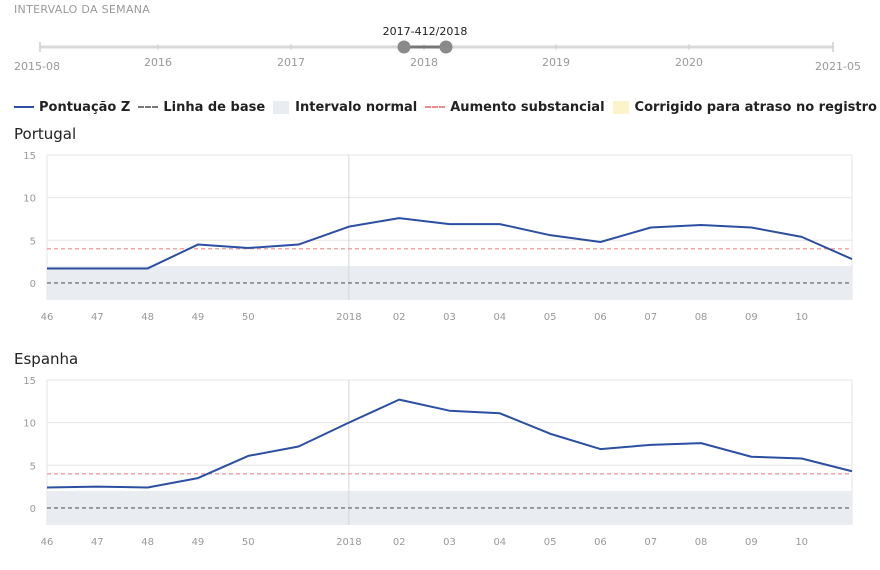 This screenshot has width=880, height=570. Describe the element at coordinates (24, 107) in the screenshot. I see `legend-zscore-swatch` at that location.